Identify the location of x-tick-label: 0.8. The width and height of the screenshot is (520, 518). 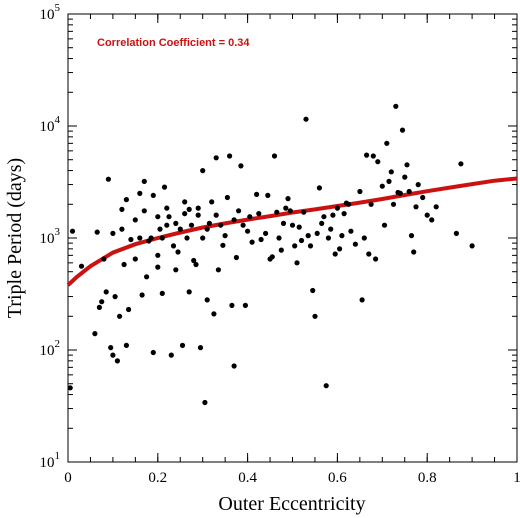
(427, 478).